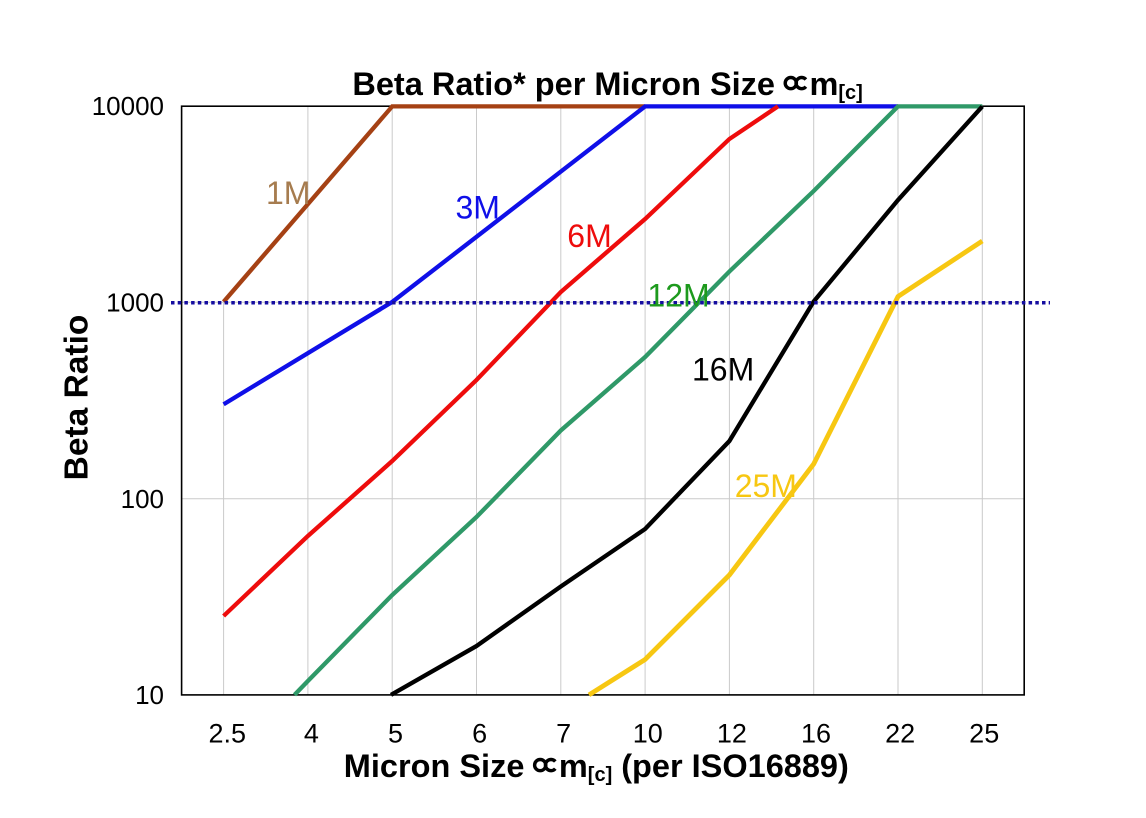  Describe the element at coordinates (128, 106) in the screenshot. I see `svg-text: 10000` at that location.